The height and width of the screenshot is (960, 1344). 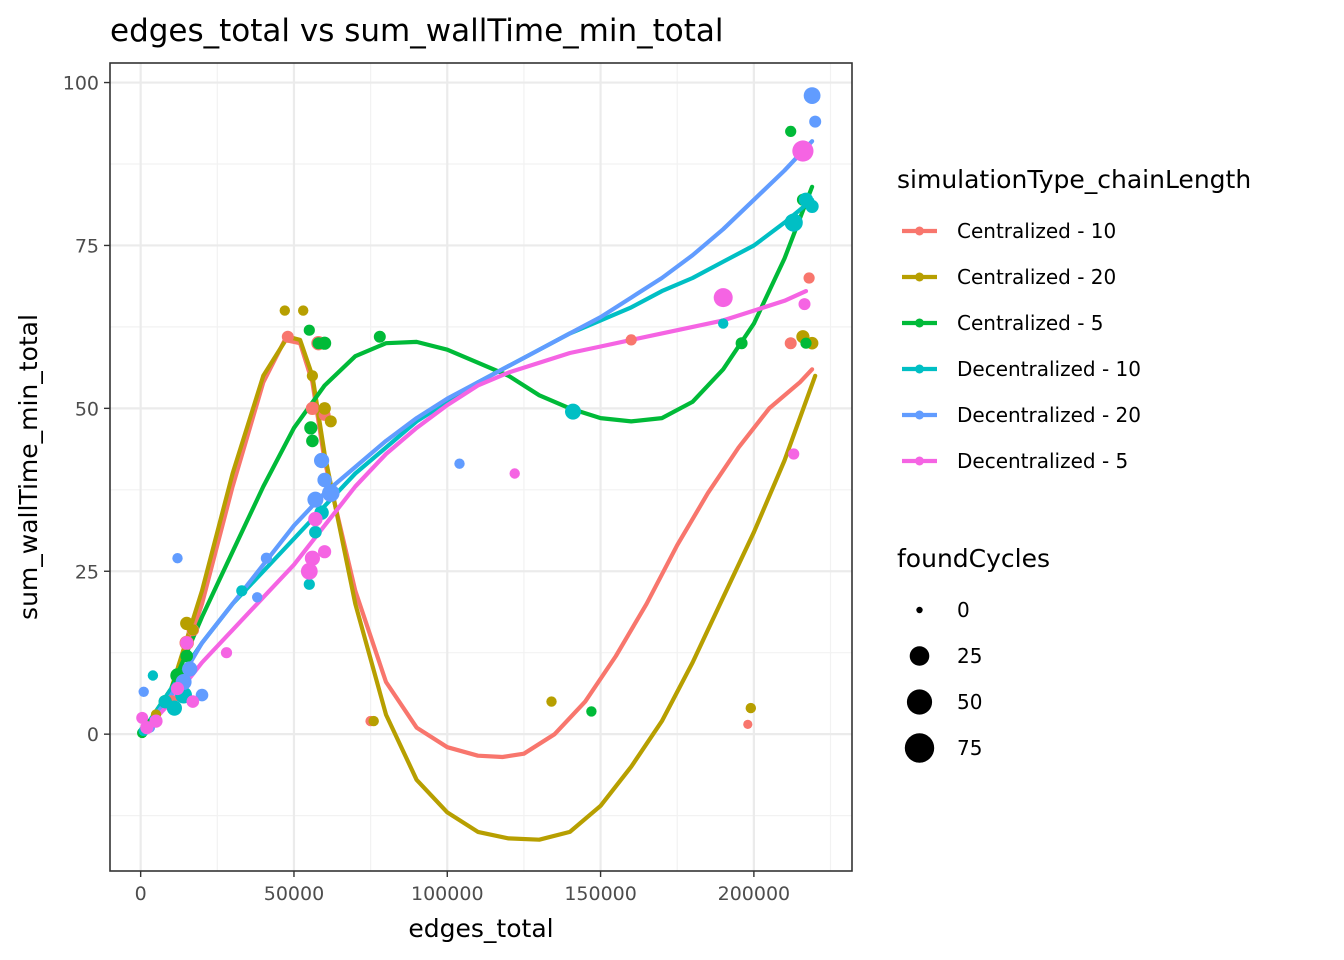 What do you see at coordinates (1042, 461) in the screenshot?
I see `legend-label: Decentralized - 5` at bounding box center [1042, 461].